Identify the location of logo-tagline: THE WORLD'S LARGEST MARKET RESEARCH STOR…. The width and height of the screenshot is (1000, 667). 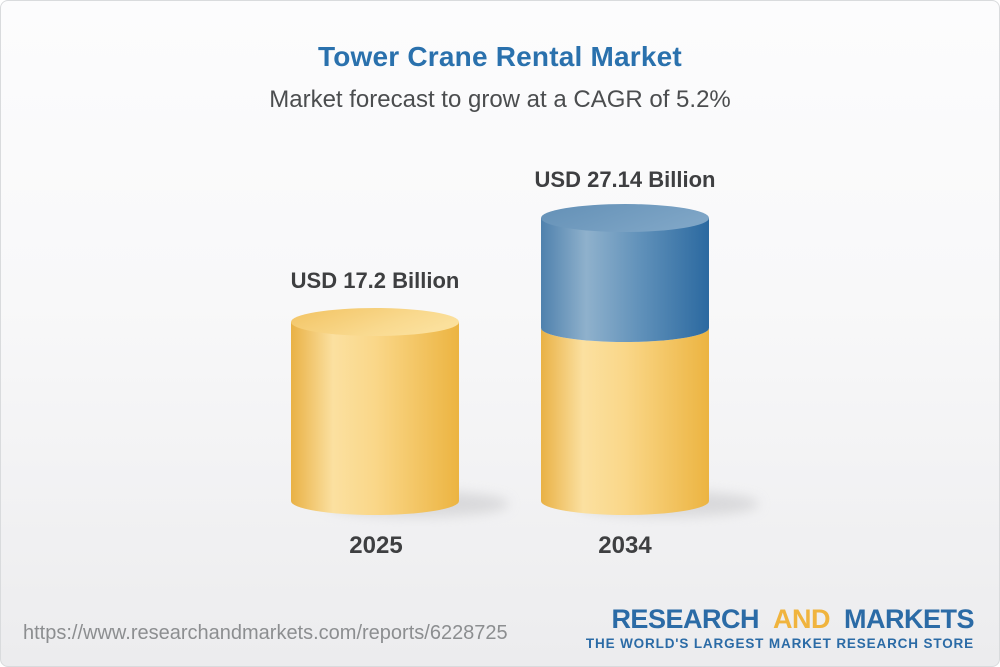
(779, 643).